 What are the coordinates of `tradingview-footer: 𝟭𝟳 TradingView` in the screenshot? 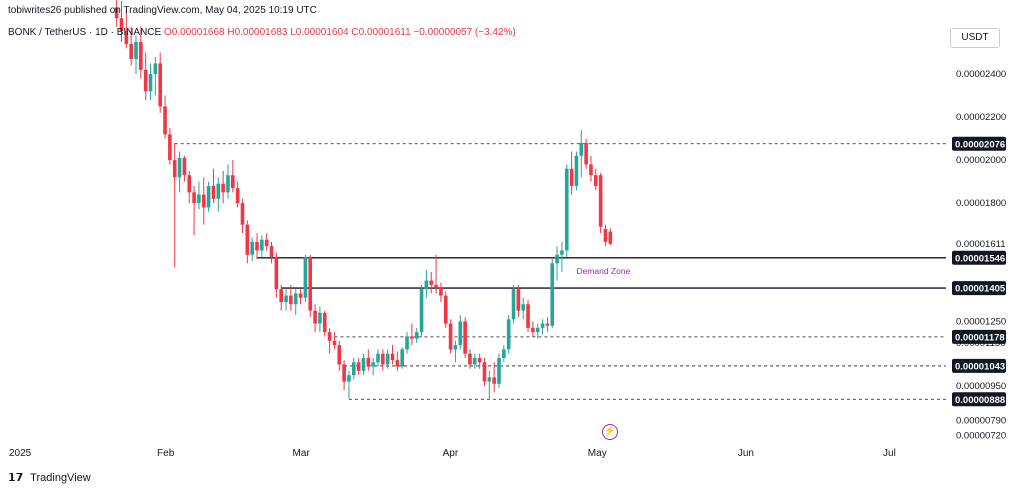 It's located at (49, 477).